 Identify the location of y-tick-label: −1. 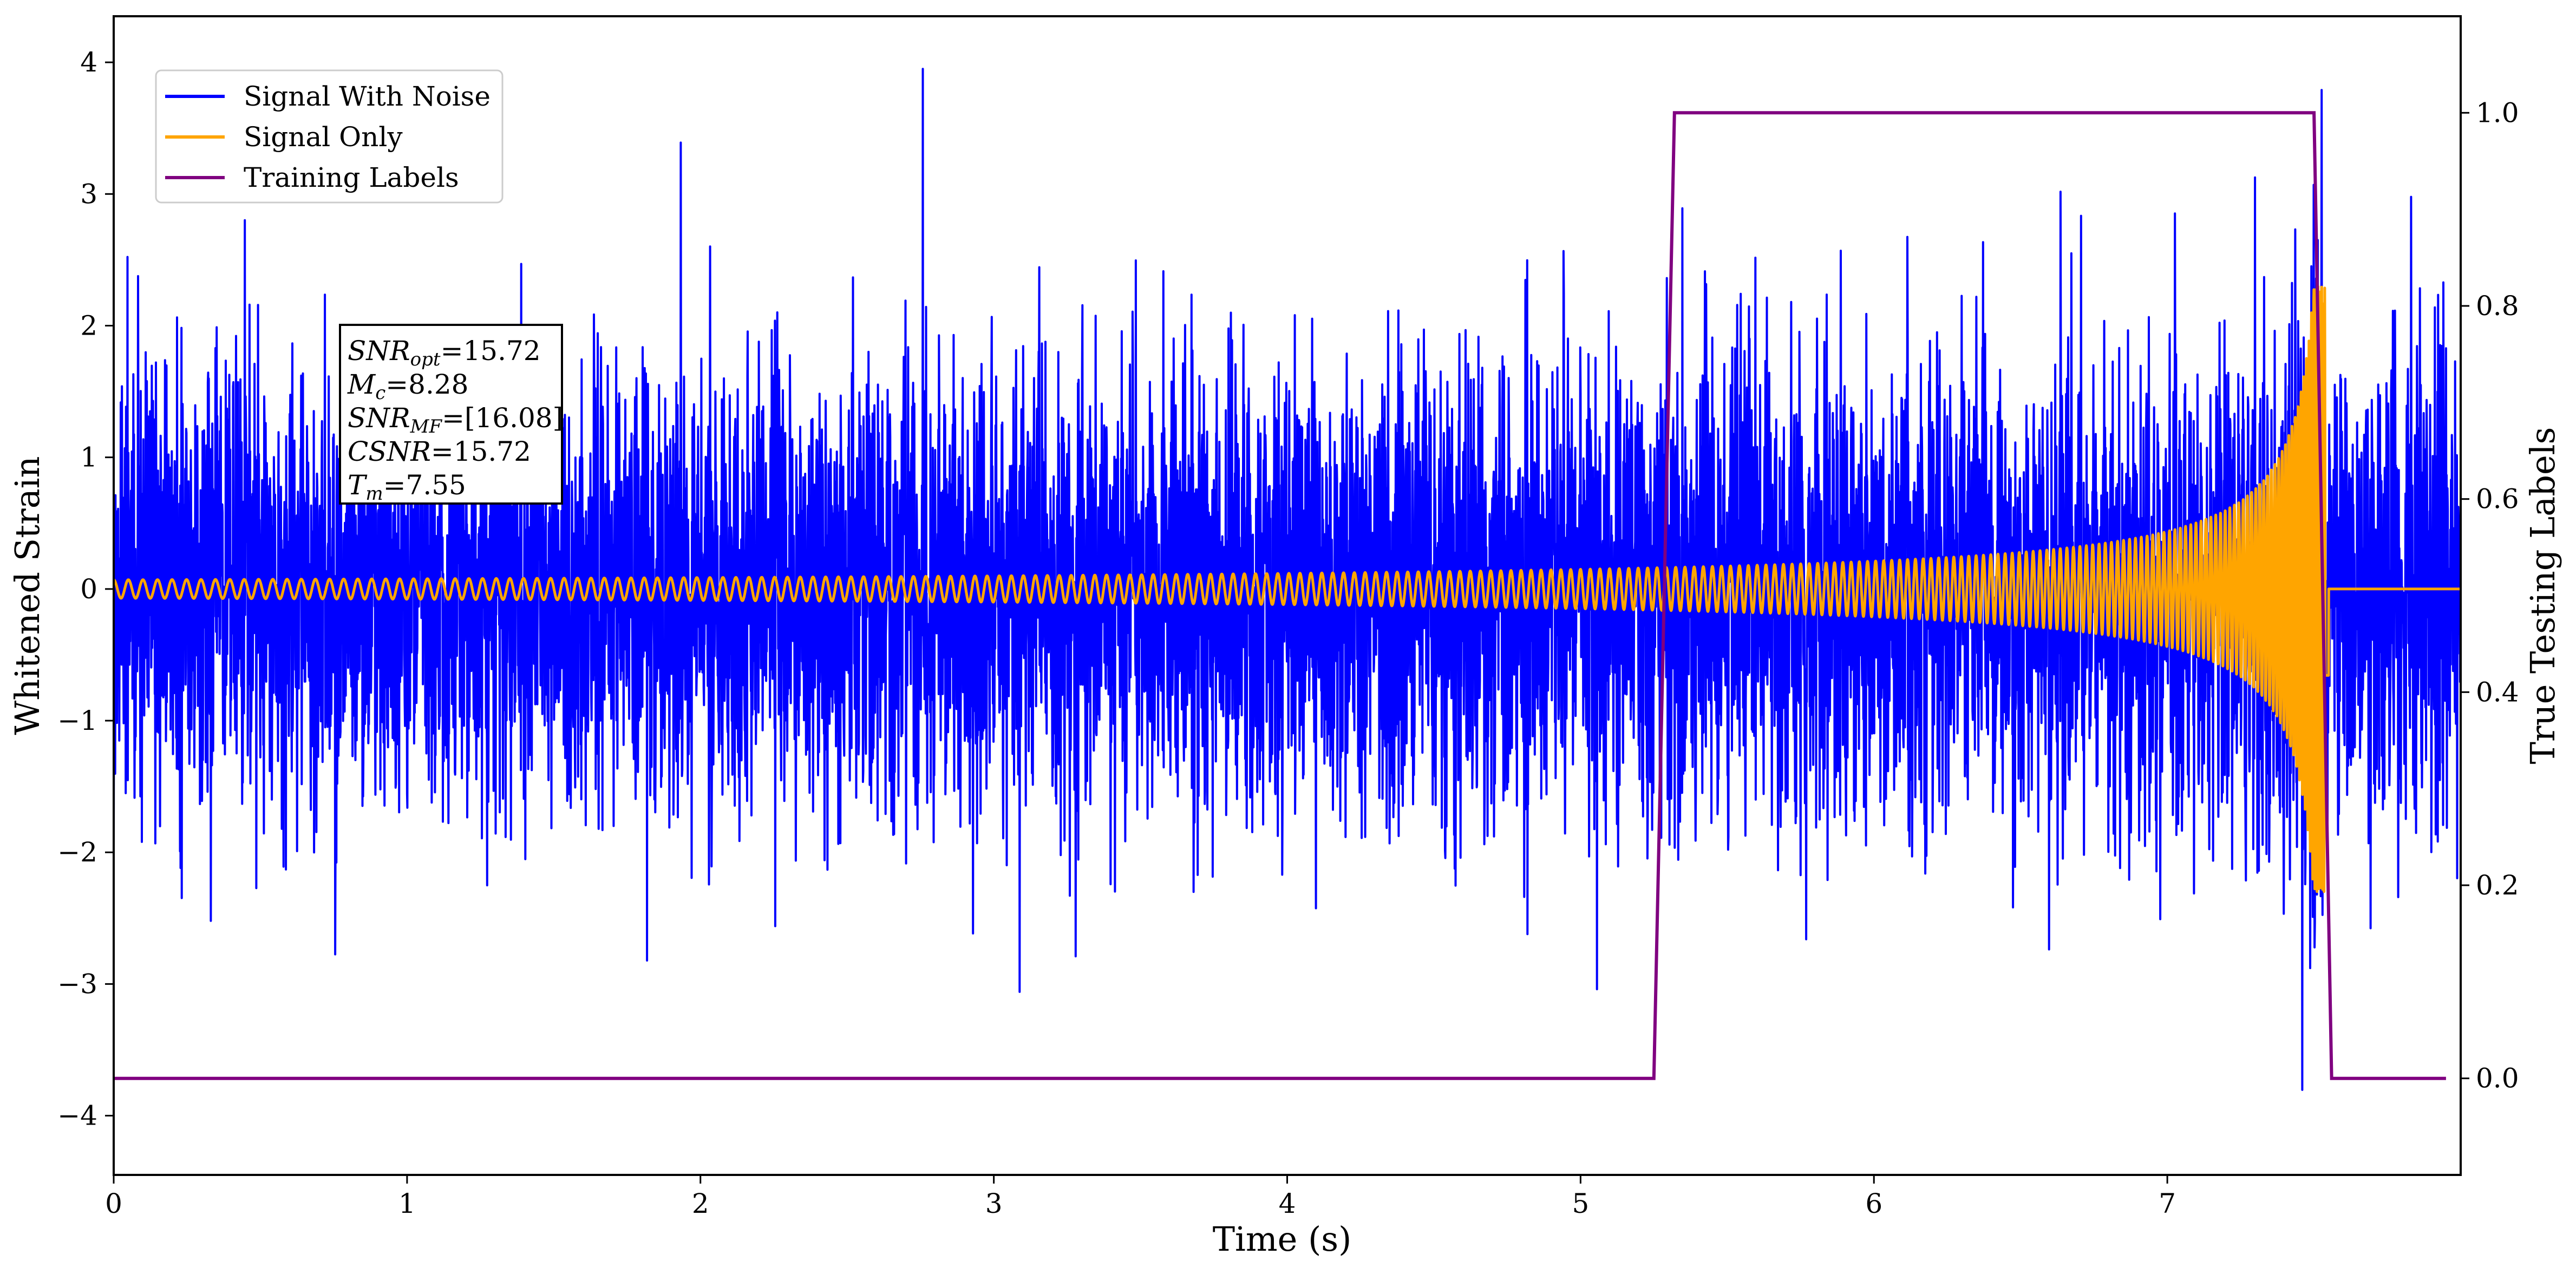
(77, 720).